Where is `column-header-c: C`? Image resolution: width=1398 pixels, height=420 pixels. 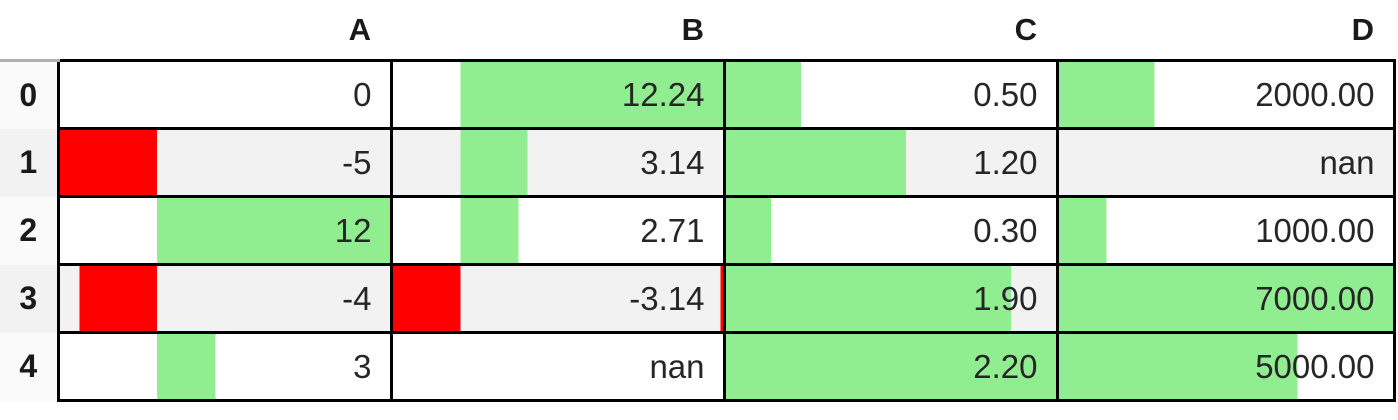 column-header-c: C is located at coordinates (890, 31).